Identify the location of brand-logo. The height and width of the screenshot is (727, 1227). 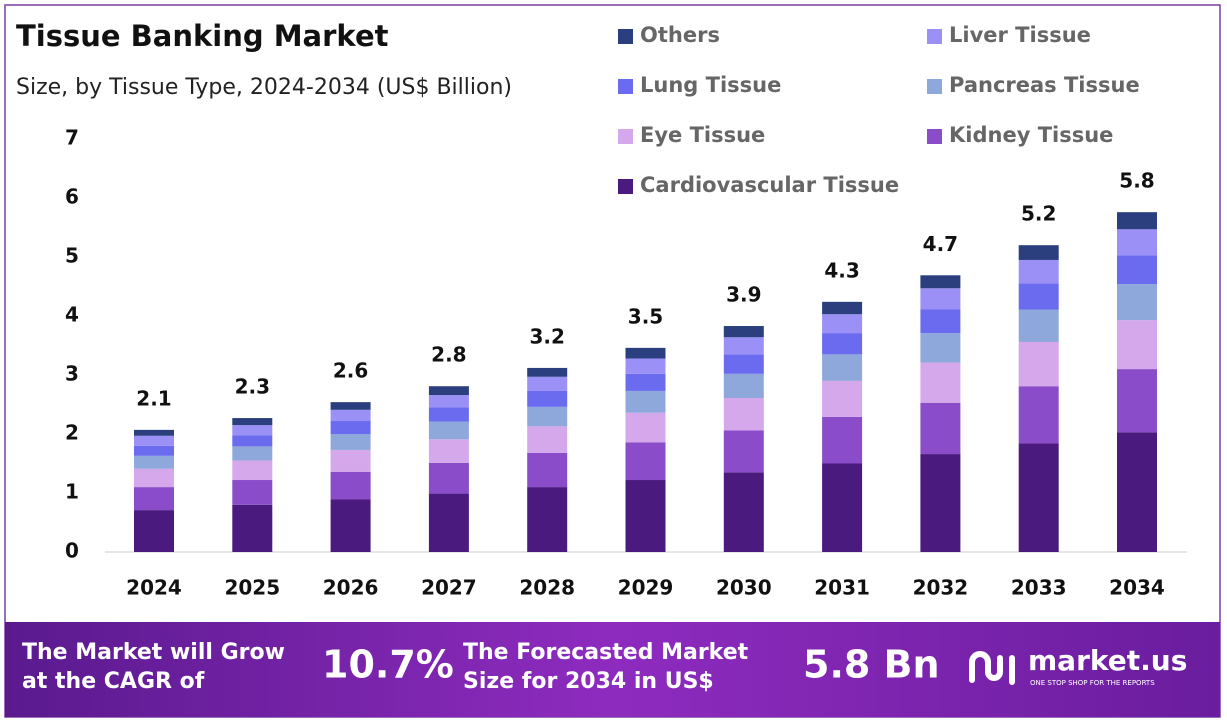
(992, 668).